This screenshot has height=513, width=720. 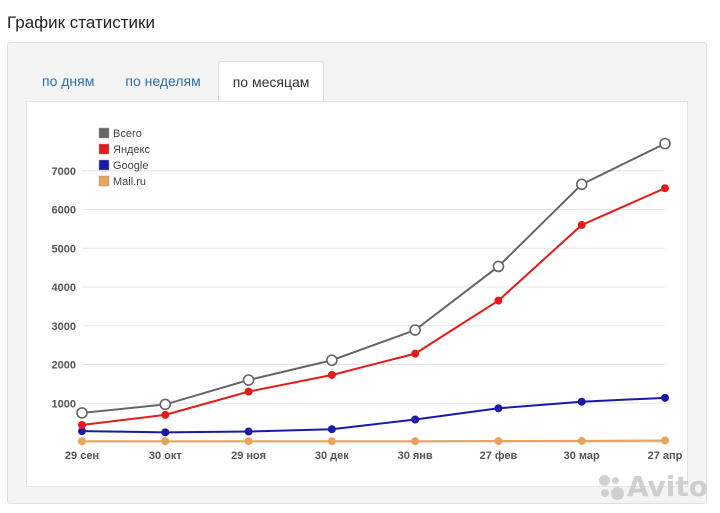 What do you see at coordinates (130, 166) in the screenshot?
I see `legend-label-google: Google` at bounding box center [130, 166].